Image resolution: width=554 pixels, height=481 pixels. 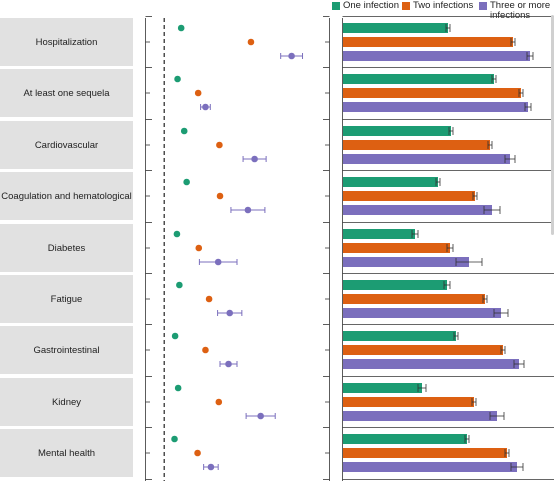 I want to click on category-label: Gastrointestinal, so click(x=66, y=350).